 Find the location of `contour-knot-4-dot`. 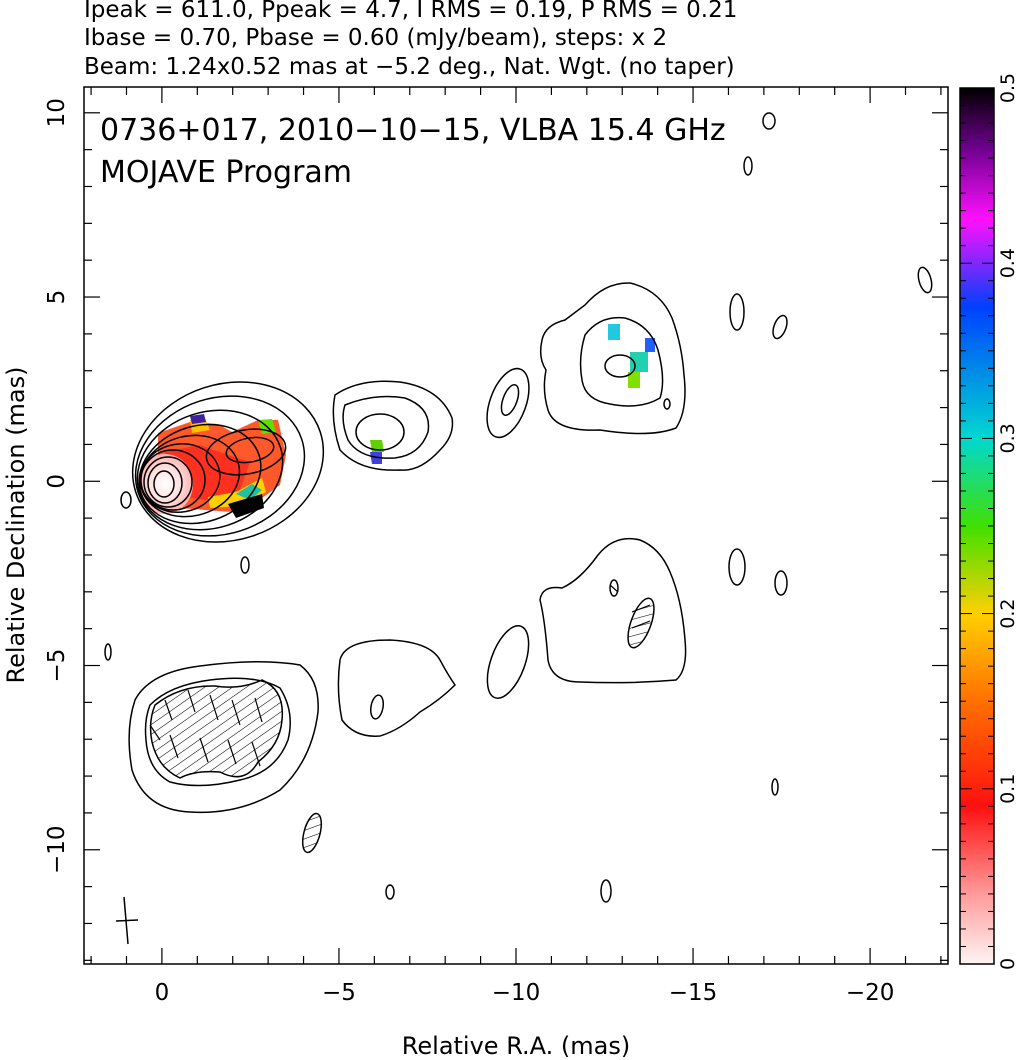

contour-knot-4-dot is located at coordinates (667, 404).